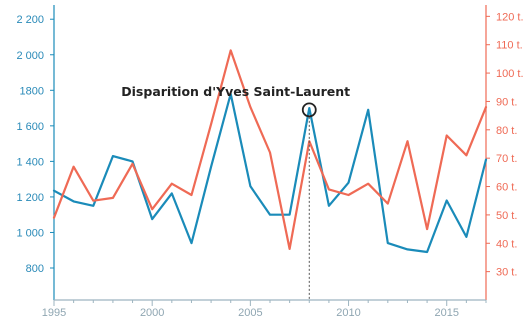 This screenshot has height=321, width=527. Describe the element at coordinates (250, 313) in the screenshot. I see `x-tick-label: 2005` at that location.